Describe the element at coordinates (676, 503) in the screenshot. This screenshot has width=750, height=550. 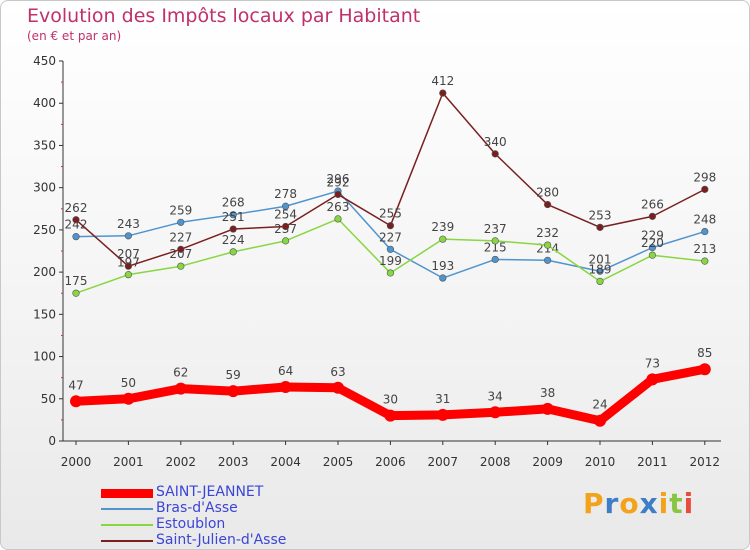
I see `logo-letter: t` at that location.